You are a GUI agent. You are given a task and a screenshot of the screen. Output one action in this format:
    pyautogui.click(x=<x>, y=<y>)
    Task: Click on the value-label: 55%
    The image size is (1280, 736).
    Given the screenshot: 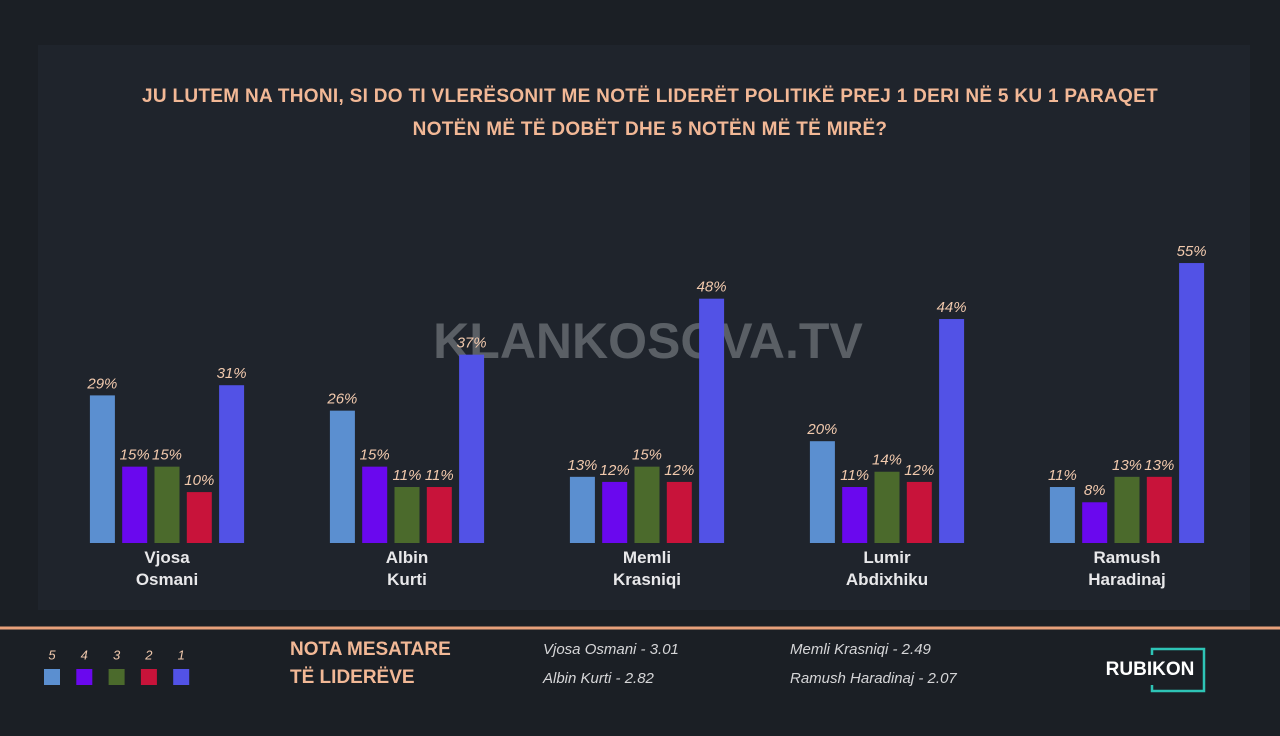 What is the action you would take?
    pyautogui.click(x=1192, y=251)
    